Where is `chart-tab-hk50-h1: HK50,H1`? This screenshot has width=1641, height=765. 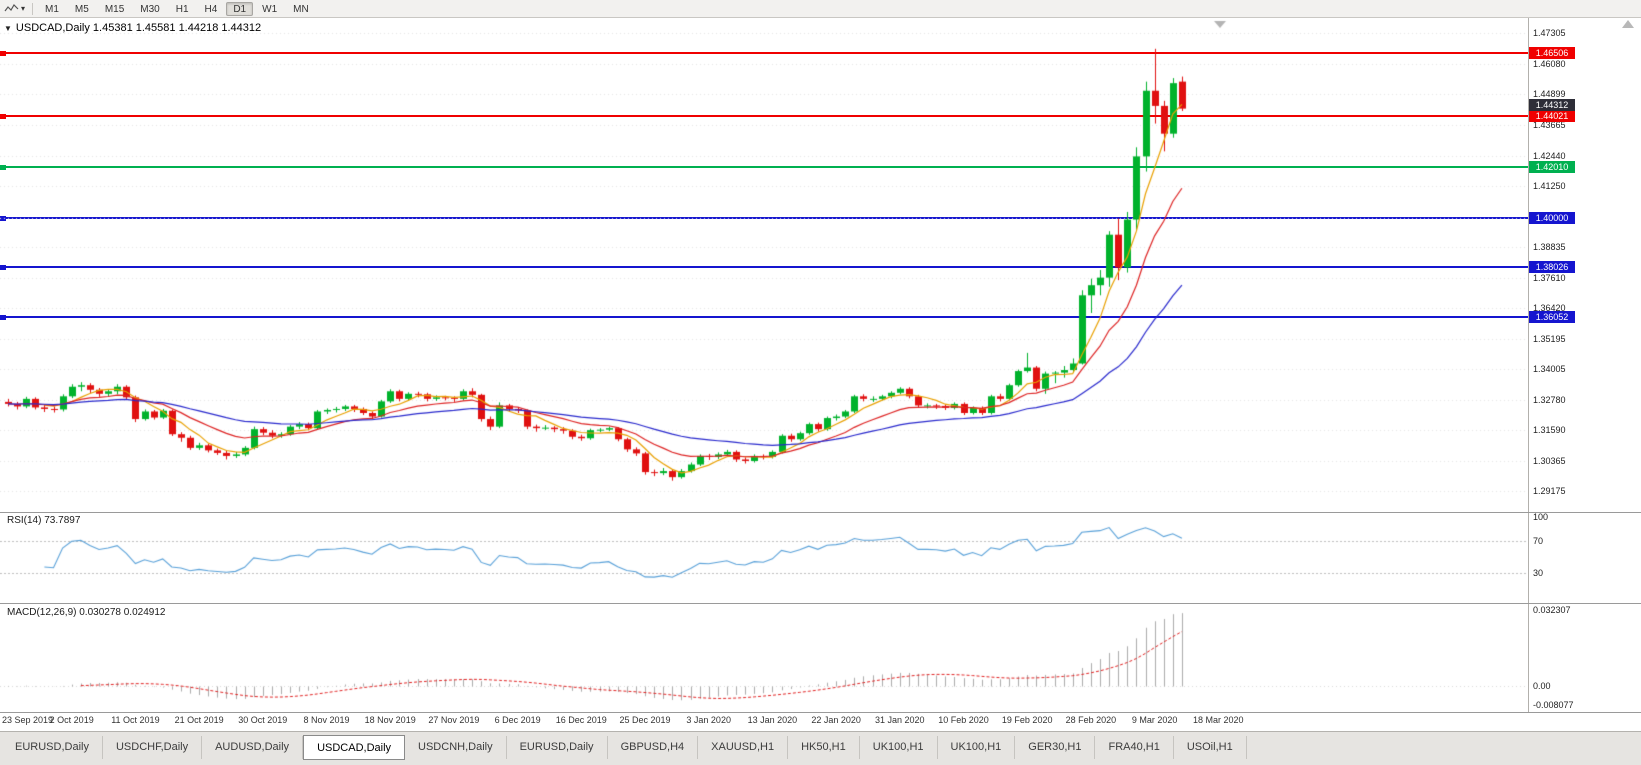 chart-tab-hk50-h1: HK50,H1 is located at coordinates (824, 747).